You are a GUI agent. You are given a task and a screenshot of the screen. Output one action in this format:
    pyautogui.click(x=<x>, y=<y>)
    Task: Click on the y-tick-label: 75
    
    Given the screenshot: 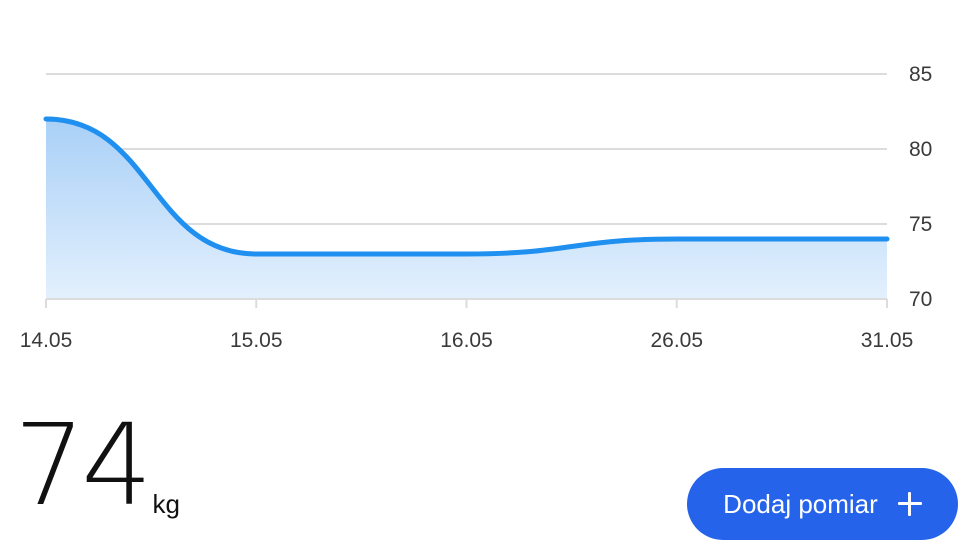 What is the action you would take?
    pyautogui.click(x=920, y=224)
    